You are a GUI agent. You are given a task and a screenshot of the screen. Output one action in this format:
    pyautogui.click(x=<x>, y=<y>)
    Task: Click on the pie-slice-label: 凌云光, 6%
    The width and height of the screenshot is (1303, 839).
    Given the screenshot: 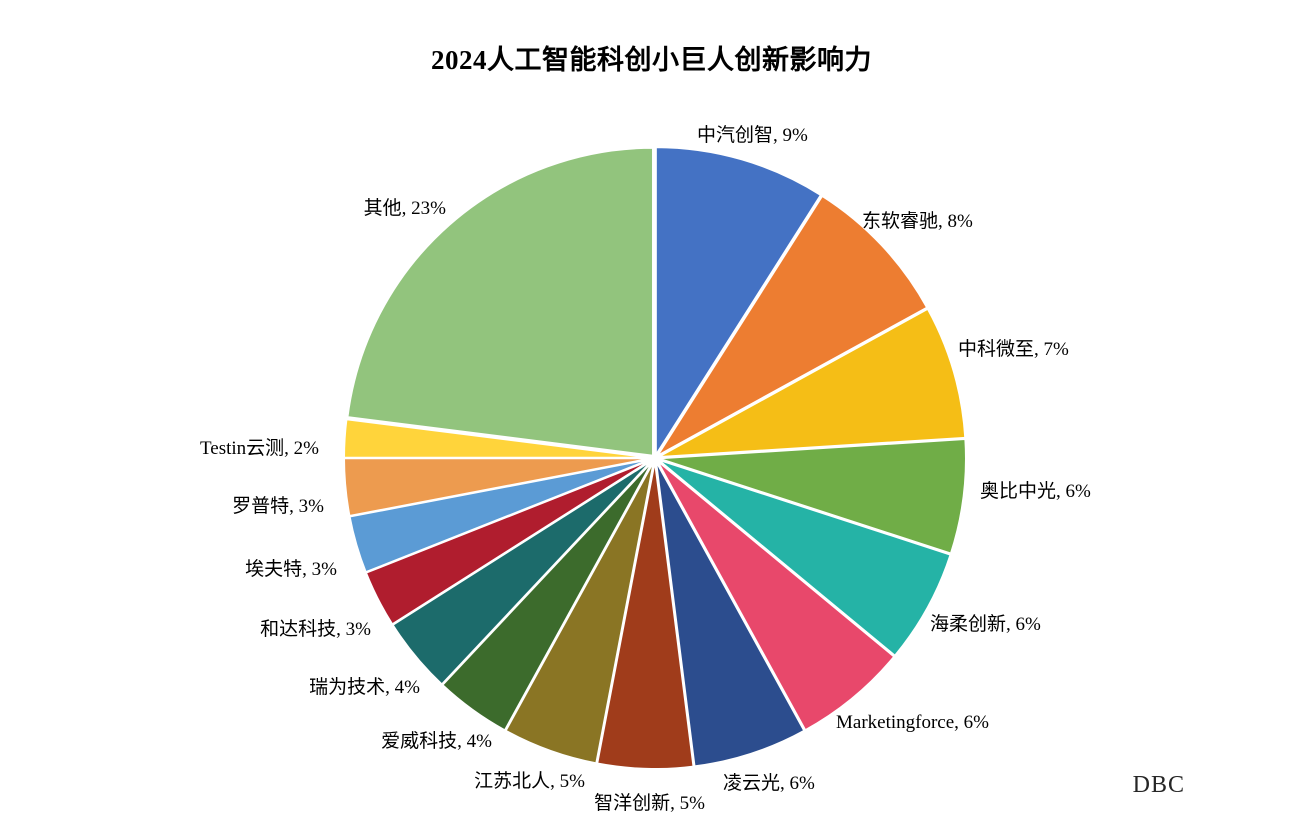 What is the action you would take?
    pyautogui.click(x=769, y=783)
    